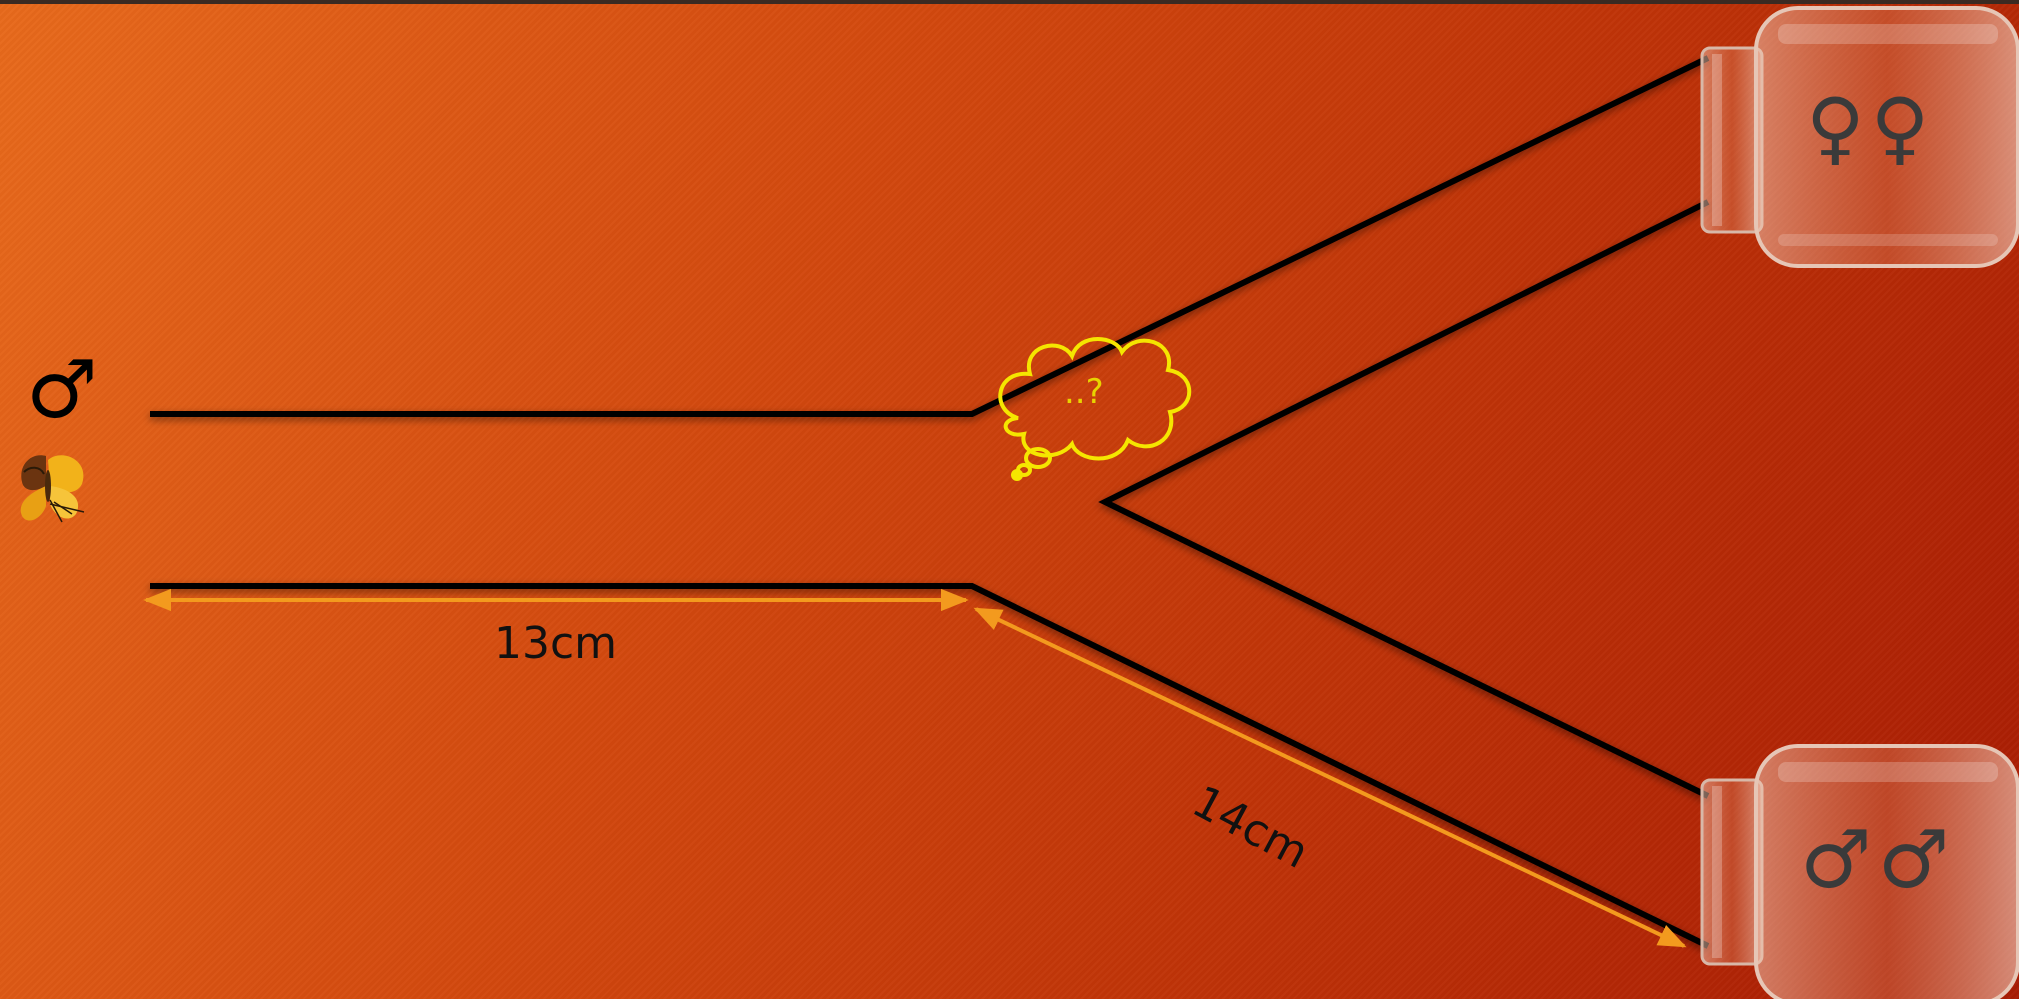  Describe the element at coordinates (52, 489) in the screenshot. I see `butterfly-icon` at that location.